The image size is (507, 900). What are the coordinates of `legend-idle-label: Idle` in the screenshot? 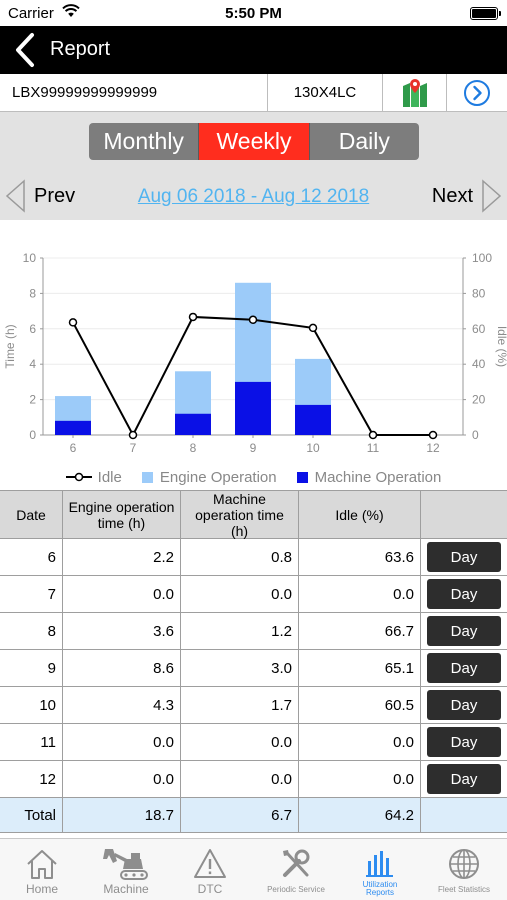 It's located at (109, 477).